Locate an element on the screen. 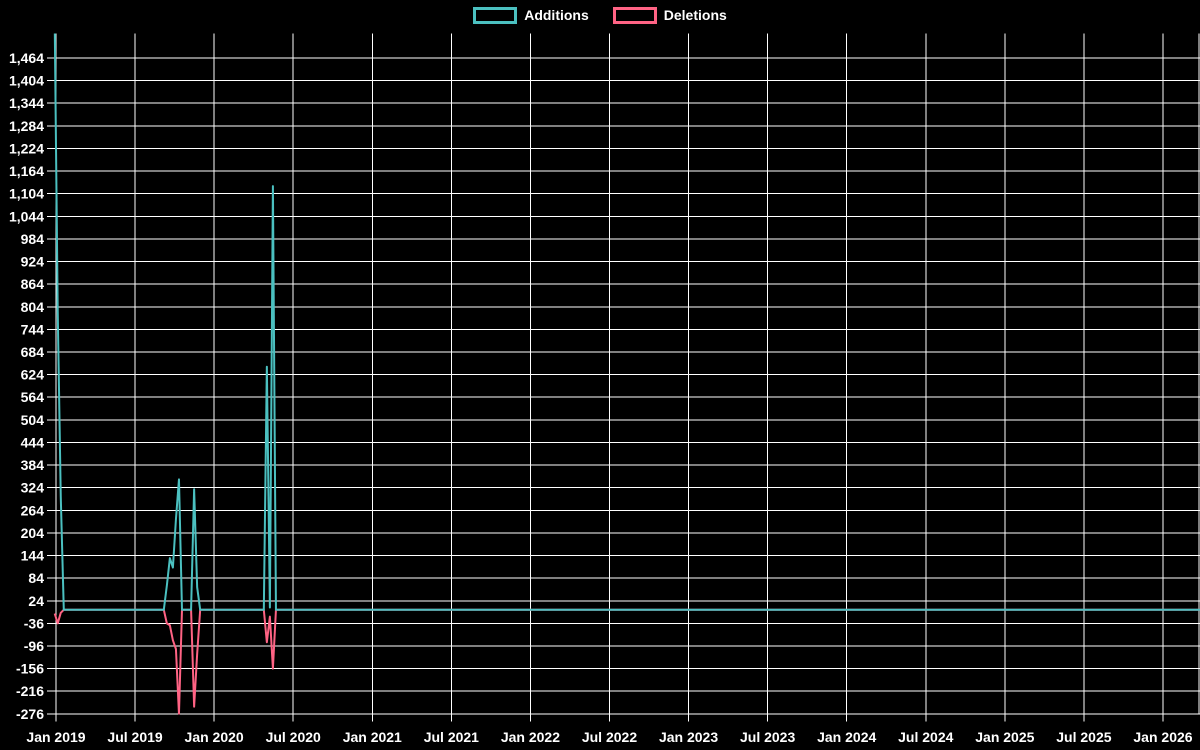 This screenshot has width=1200, height=750. x-tick-label: Jul 2024 is located at coordinates (925, 737).